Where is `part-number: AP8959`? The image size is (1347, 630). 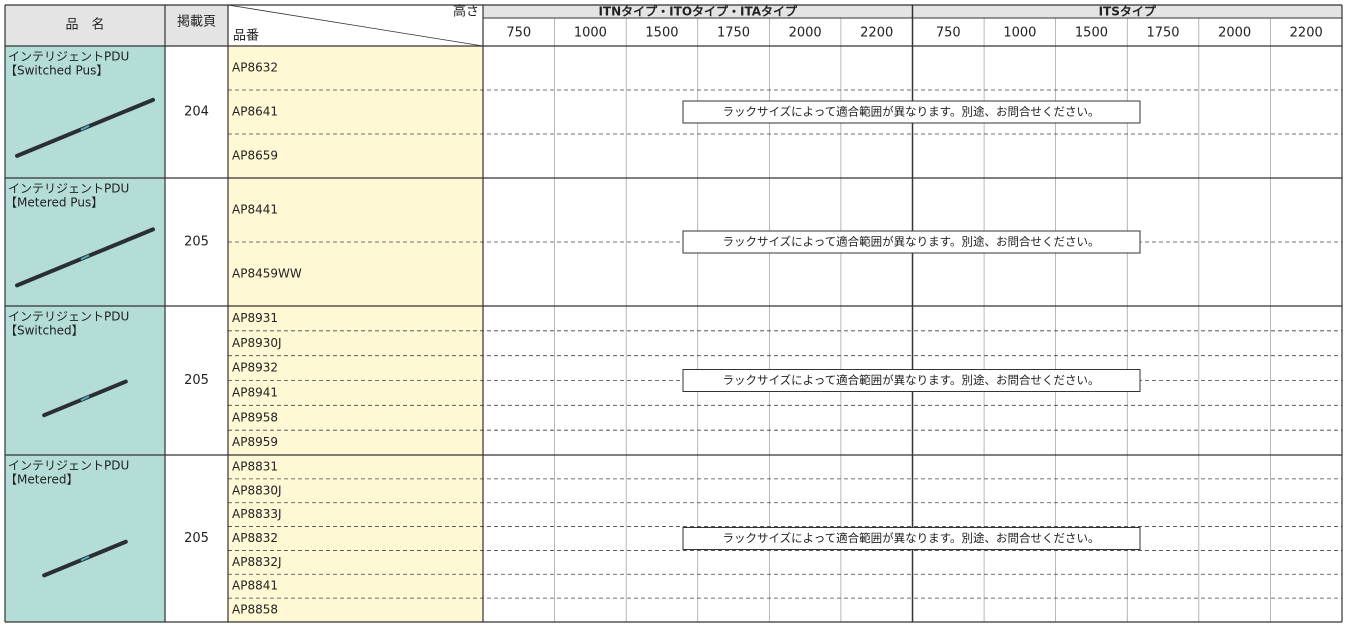
part-number: AP8959 is located at coordinates (255, 442).